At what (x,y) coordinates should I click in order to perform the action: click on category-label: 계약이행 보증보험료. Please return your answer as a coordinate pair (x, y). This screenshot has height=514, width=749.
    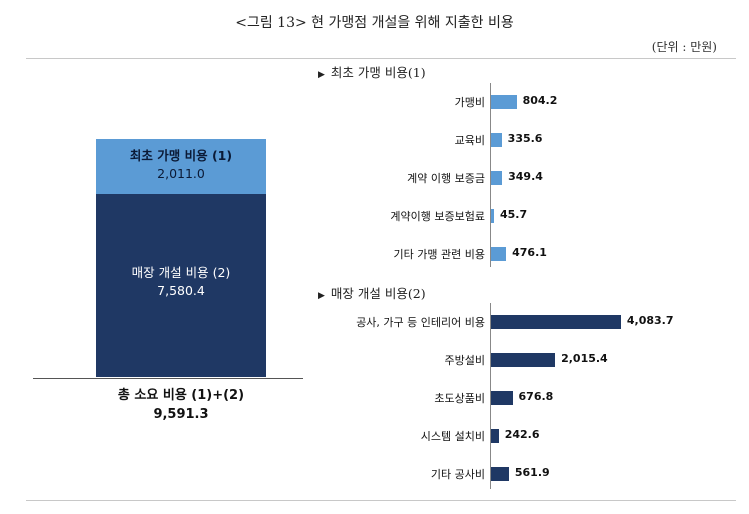
    Looking at the image, I should click on (437, 216).